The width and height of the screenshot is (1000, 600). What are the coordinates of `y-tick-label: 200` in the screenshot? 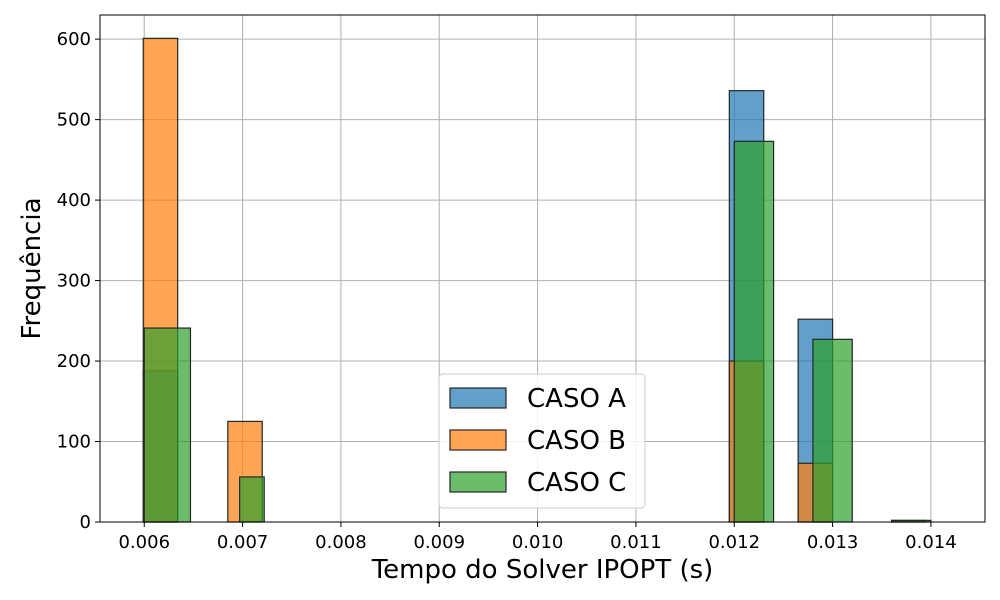 It's located at (74, 361).